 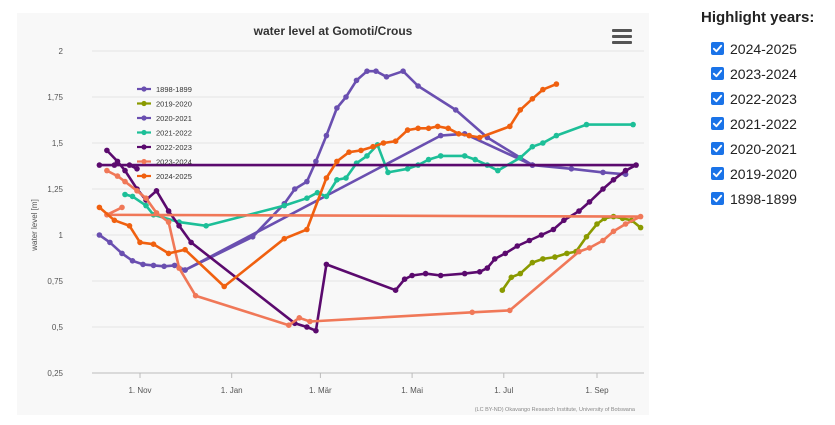 What do you see at coordinates (767, 148) in the screenshot?
I see `highlight-year-checkbox: 2020-2021` at bounding box center [767, 148].